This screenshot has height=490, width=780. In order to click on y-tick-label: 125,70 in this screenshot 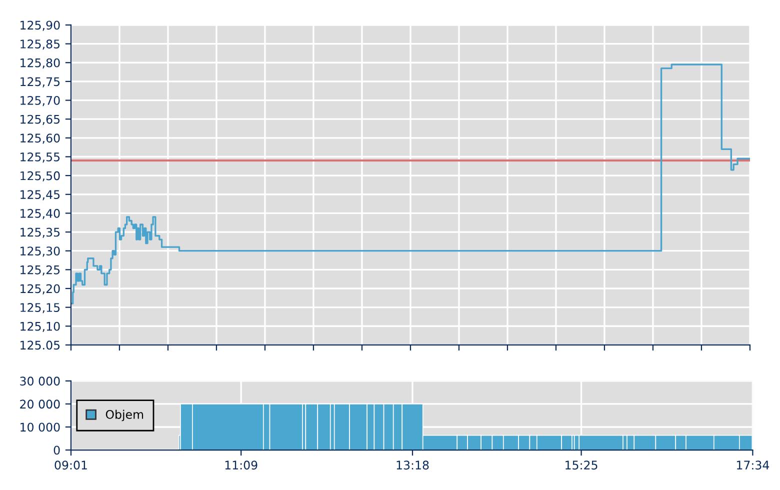, I will do `click(40, 101)`.